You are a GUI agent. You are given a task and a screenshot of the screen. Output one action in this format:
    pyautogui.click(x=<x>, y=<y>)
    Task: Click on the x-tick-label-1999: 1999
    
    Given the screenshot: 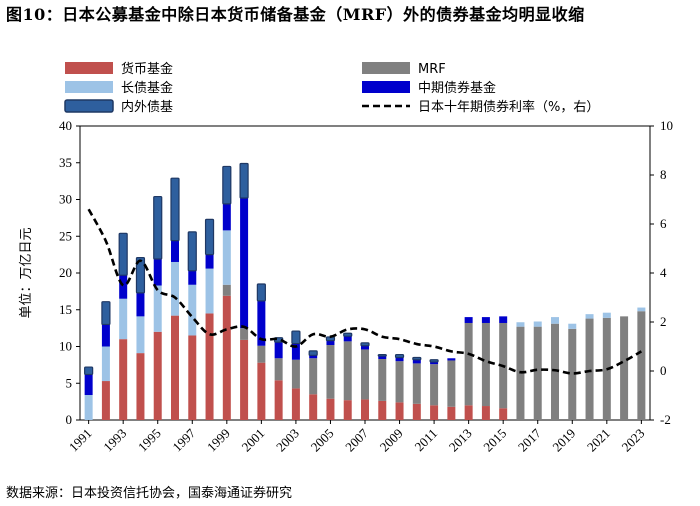 What is the action you would take?
    pyautogui.click(x=218, y=440)
    